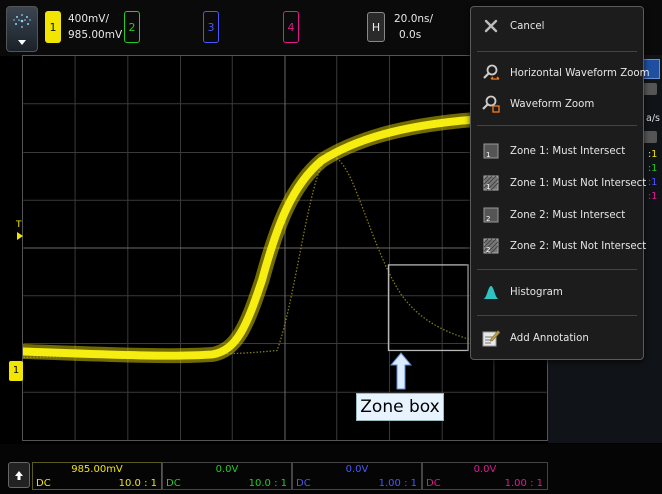 The image size is (662, 494). Describe the element at coordinates (560, 73) in the screenshot. I see `menu-item-horizontal-zoom: Horizontal Waveform Zoom` at that location.